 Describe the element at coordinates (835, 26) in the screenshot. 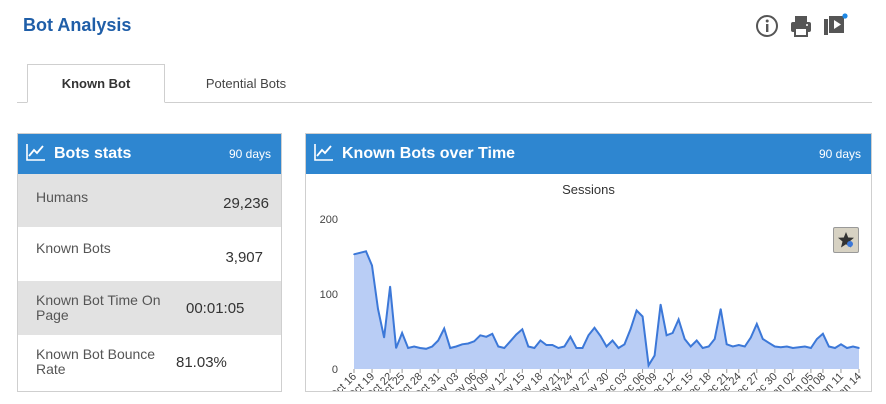

I see `video-play-icon` at that location.